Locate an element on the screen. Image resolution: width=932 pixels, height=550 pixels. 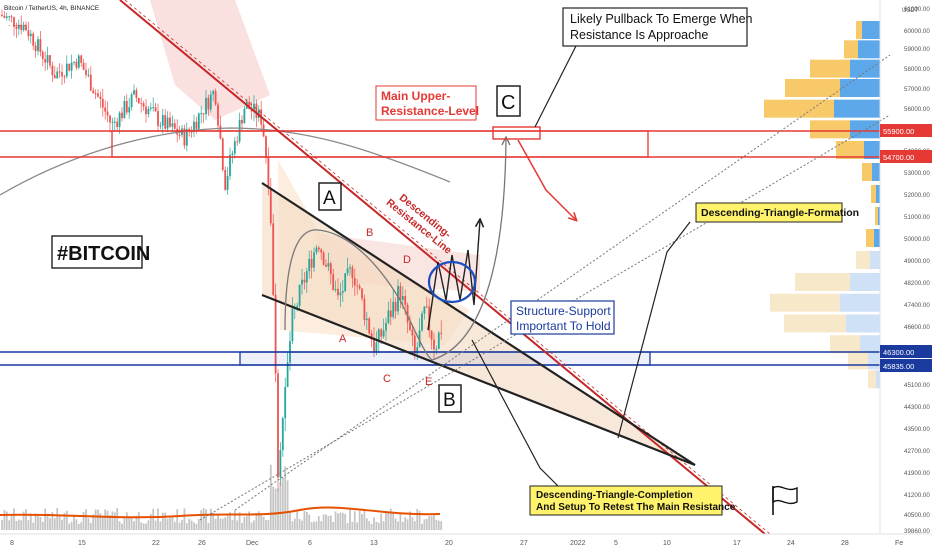
price-label-45835: 45835.00 is located at coordinates (906, 365).